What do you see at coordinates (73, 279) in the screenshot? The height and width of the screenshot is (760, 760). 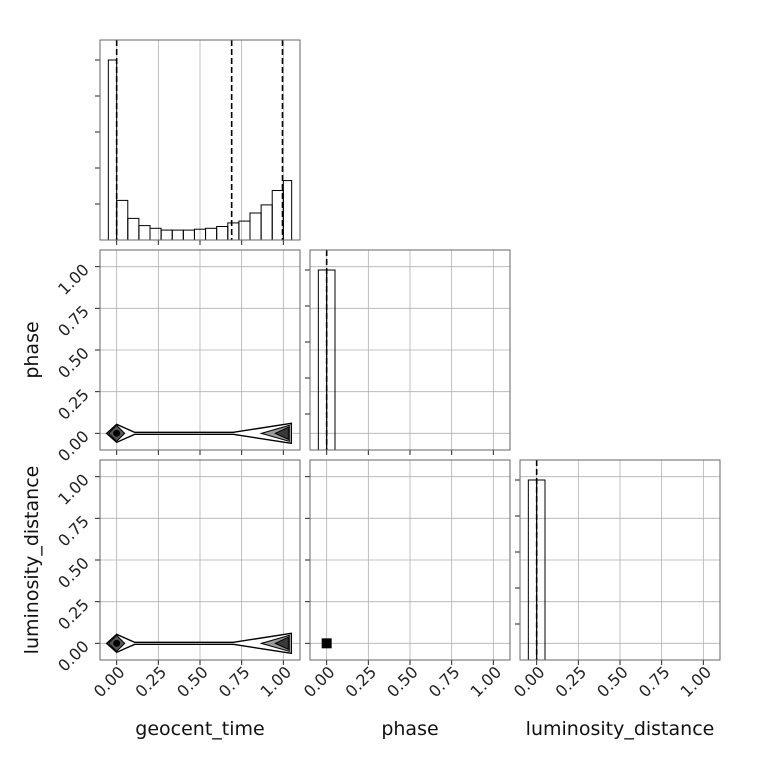 I see `kde-phase-vs-geocent_time-ytick-label-4: 1.00` at bounding box center [73, 279].